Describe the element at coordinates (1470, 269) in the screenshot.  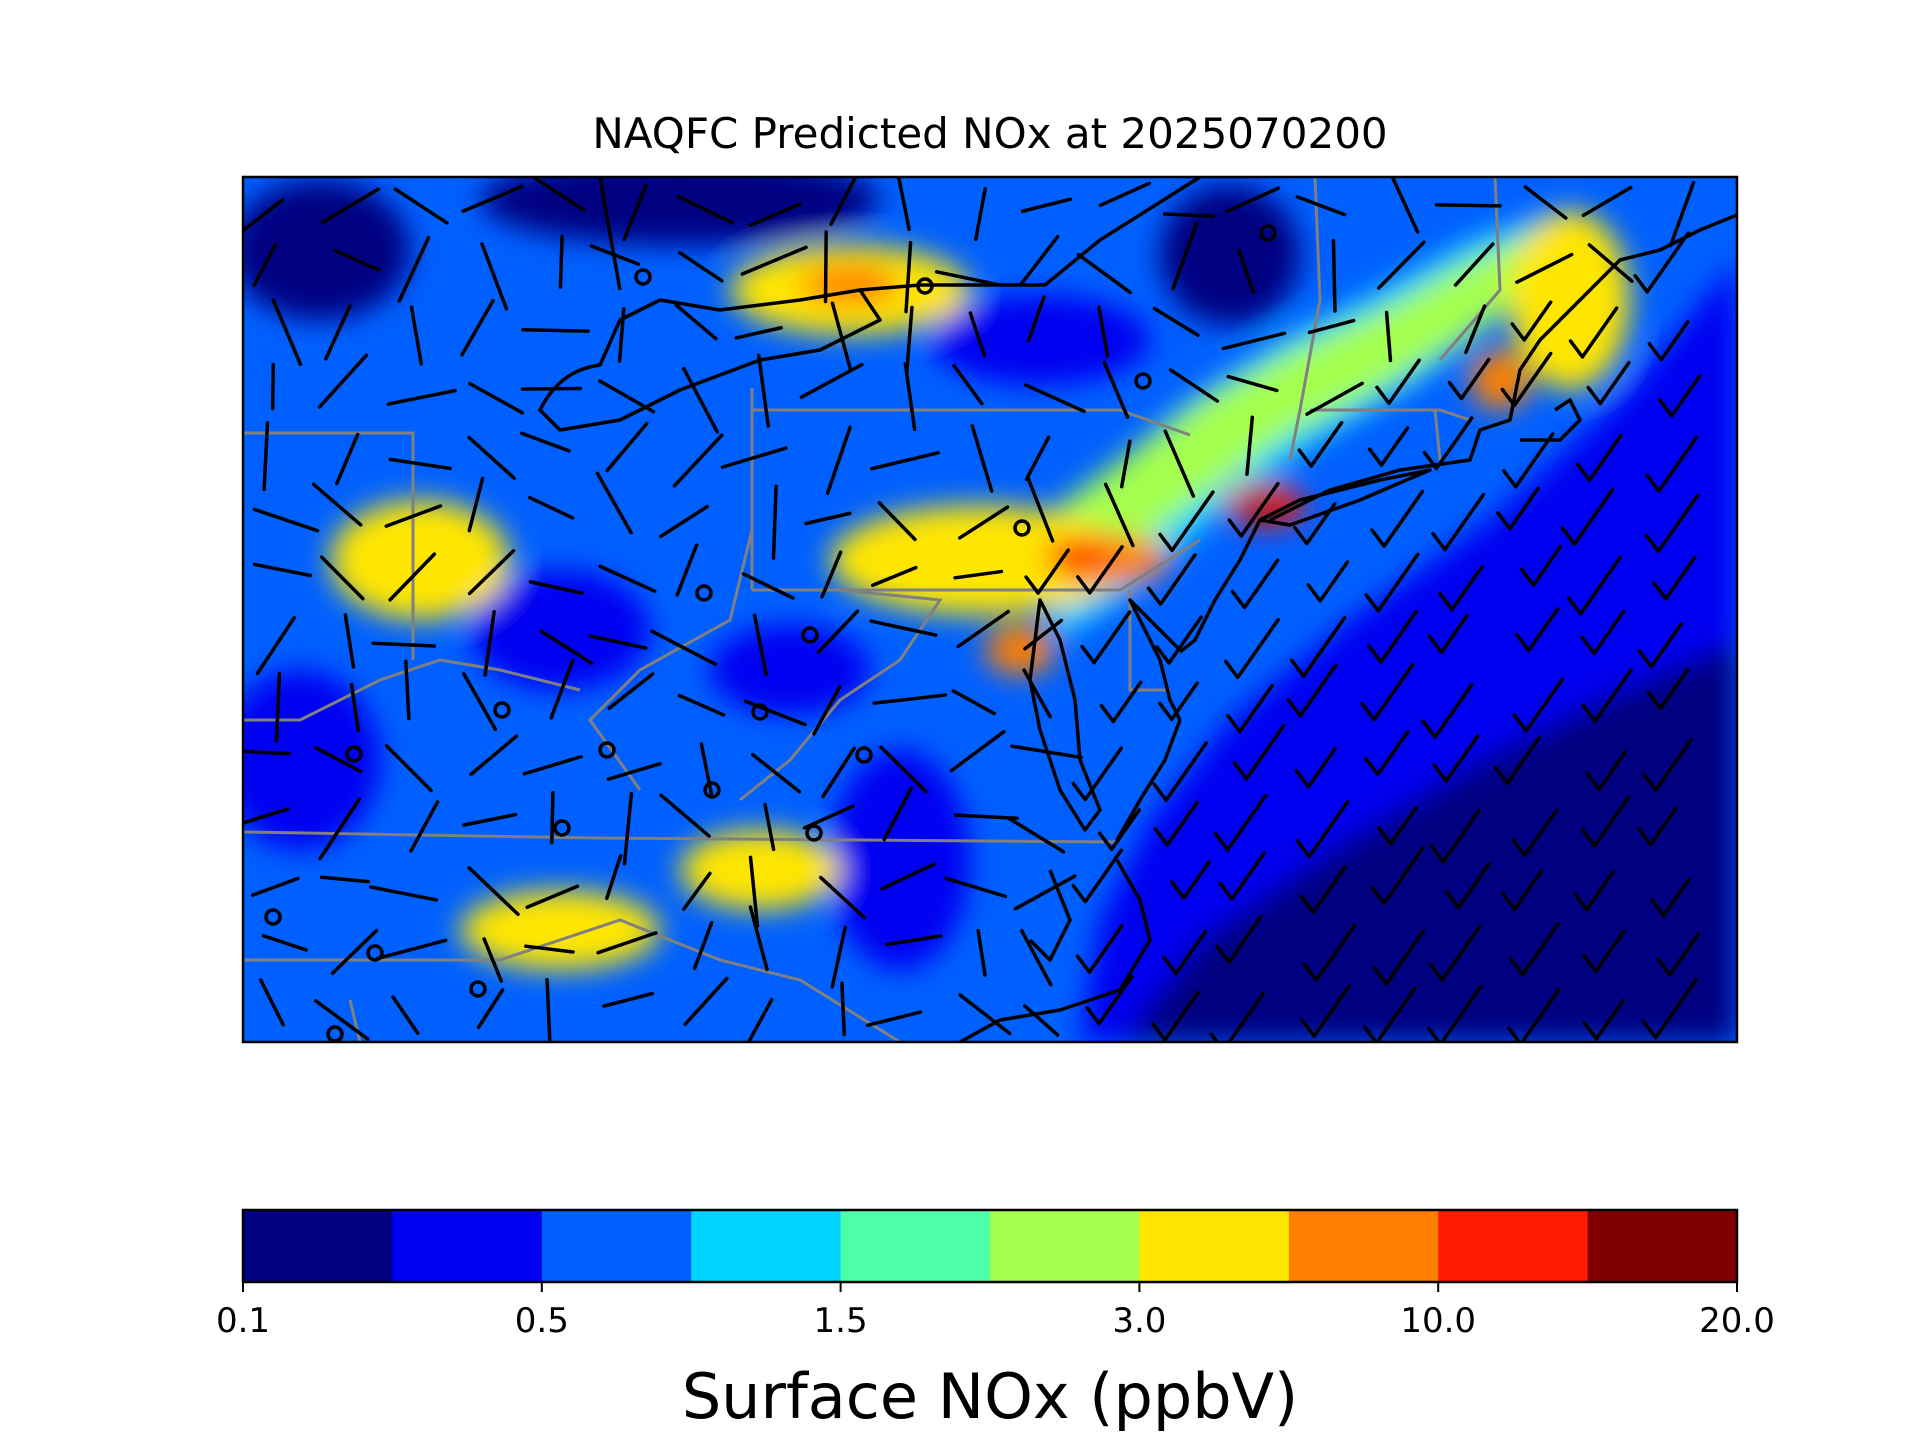
I see `border-nh` at that location.